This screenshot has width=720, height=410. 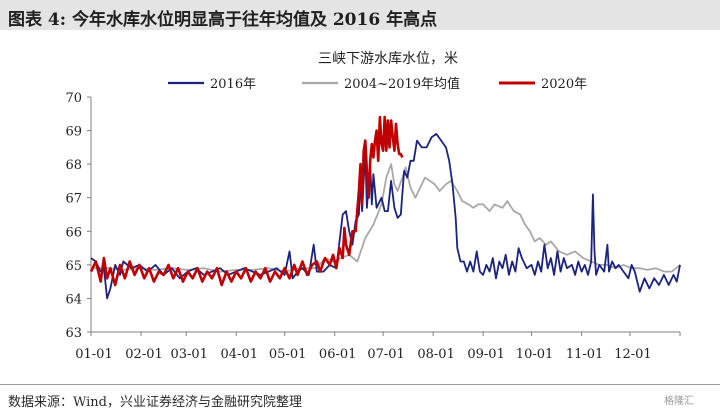 I want to click on figure-title: 图表 4: 今年水库水位明显高于往年均值及 2016 年高点, so click(x=223, y=20).